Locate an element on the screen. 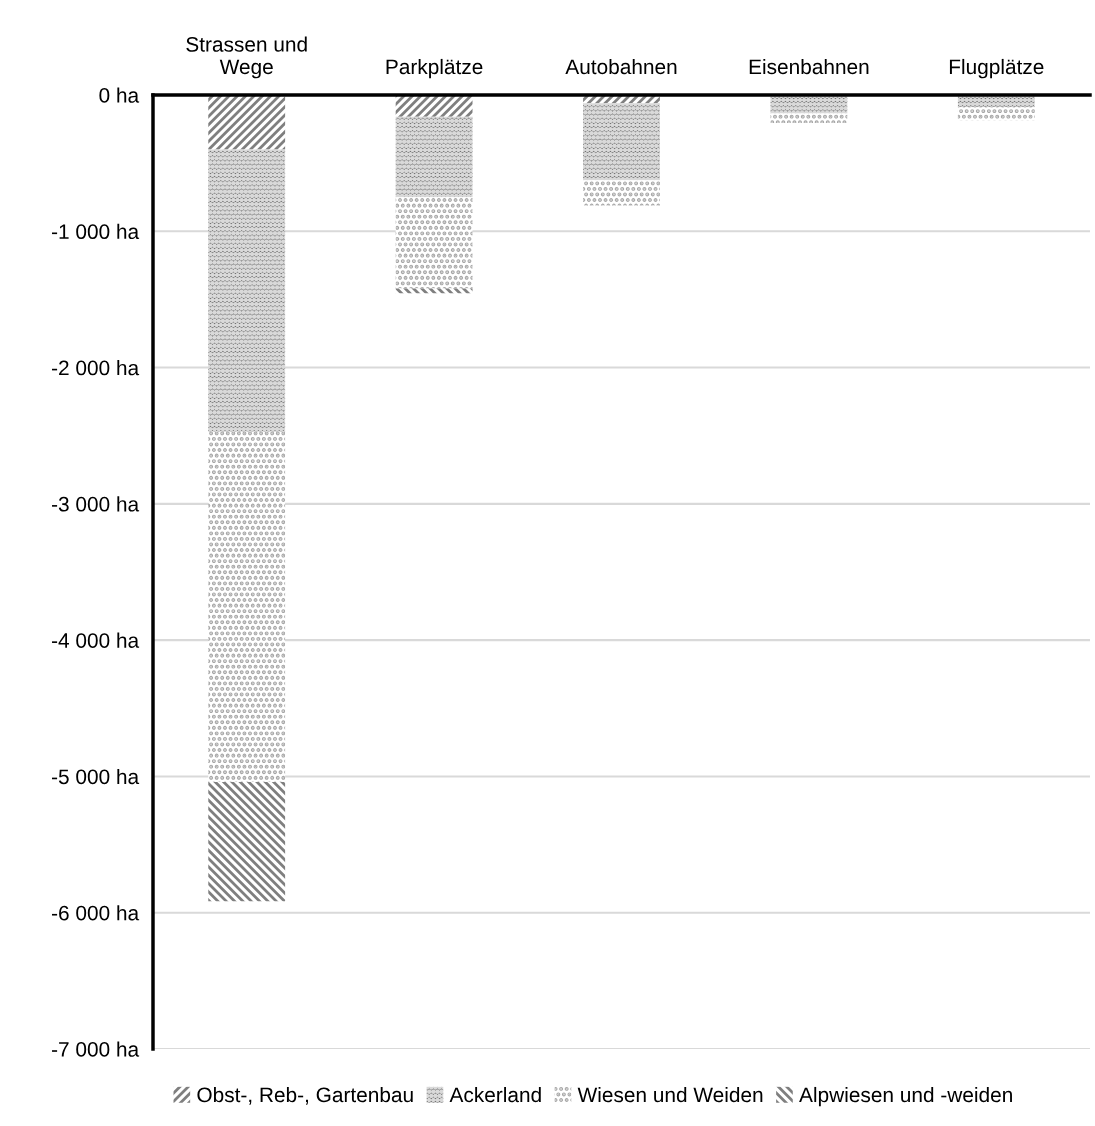 Image resolution: width=1095 pixels, height=1126 pixels. x-tick-label: Eisenbahnen is located at coordinates (809, 66).